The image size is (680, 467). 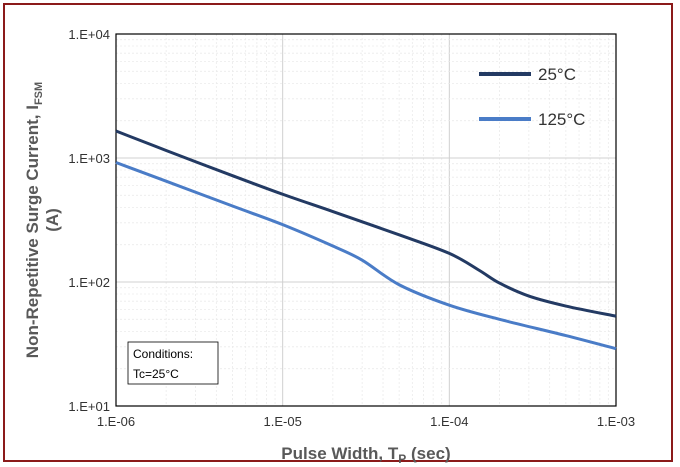 I want to click on x-tick-label: 1.E-05, so click(x=283, y=421).